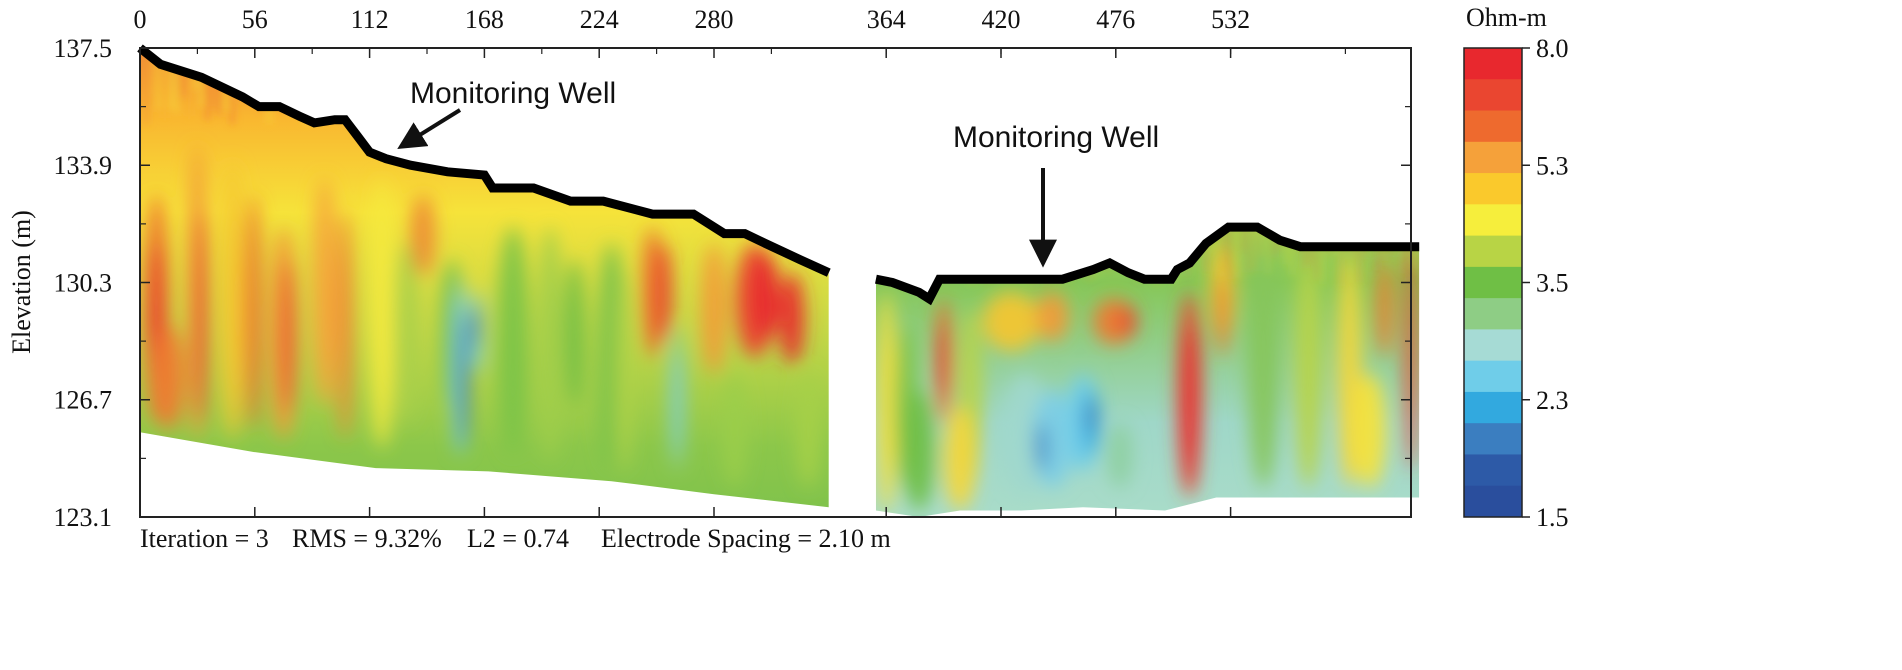  Describe the element at coordinates (83, 48) in the screenshot. I see `y-tick-label: 137.5` at that location.